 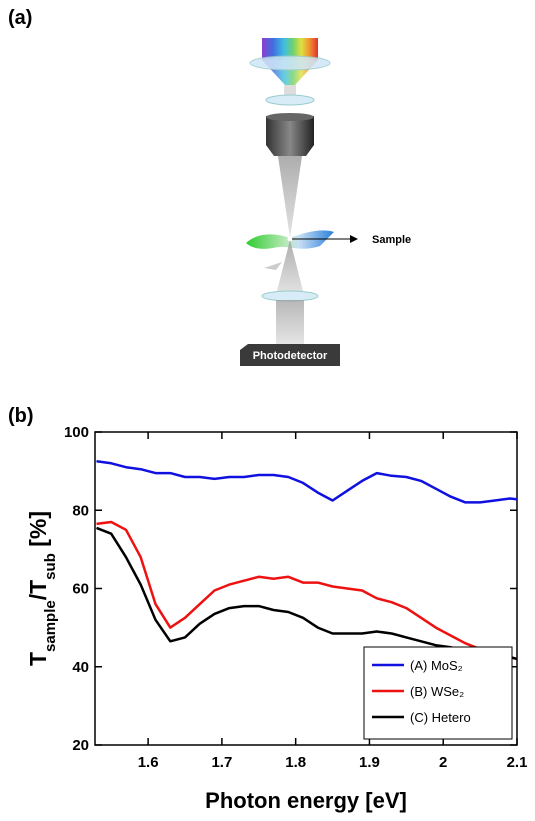 What do you see at coordinates (50, 566) in the screenshot?
I see `y-axis-label-part: sub` at bounding box center [50, 566].